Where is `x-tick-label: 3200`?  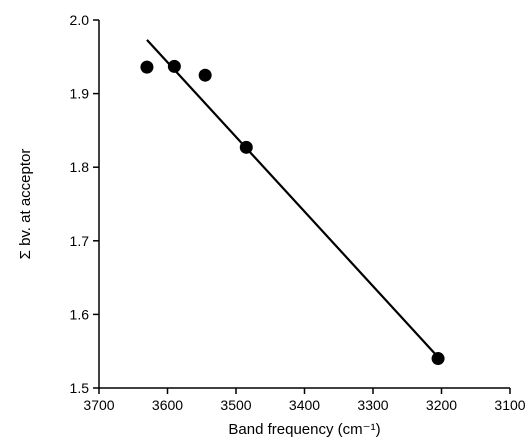 x-tick-label: 3200 is located at coordinates (441, 405).